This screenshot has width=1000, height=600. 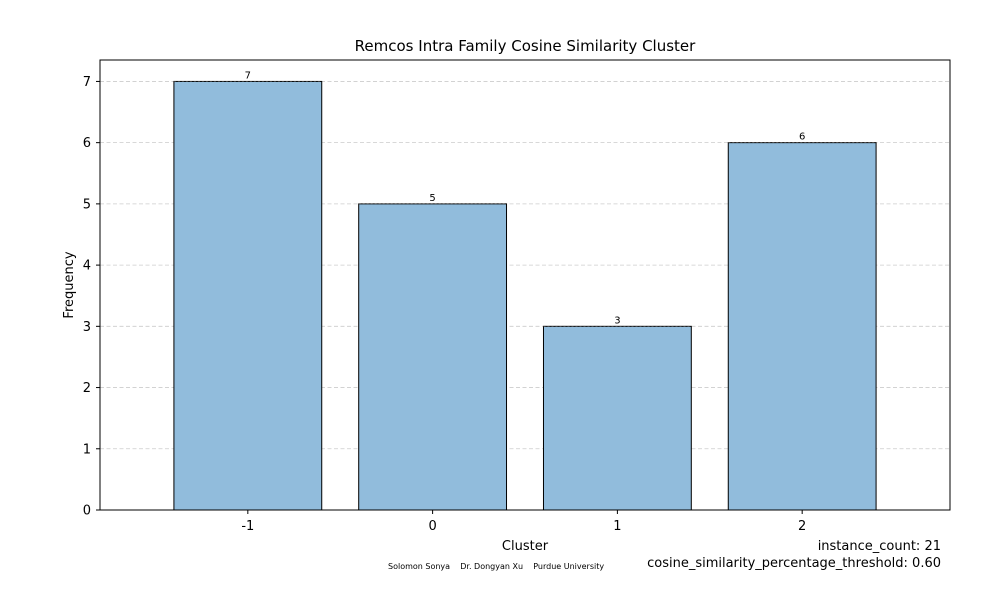 I want to click on y-tick-label: 7, so click(x=87, y=82).